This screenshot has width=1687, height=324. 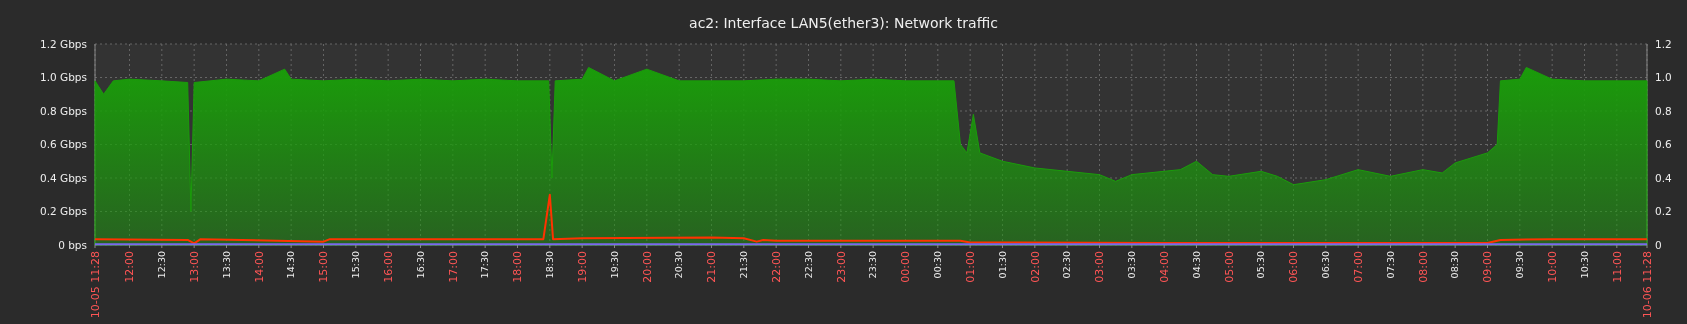 What do you see at coordinates (1165, 267) in the screenshot?
I see `x-tick-label: 04:00` at bounding box center [1165, 267].